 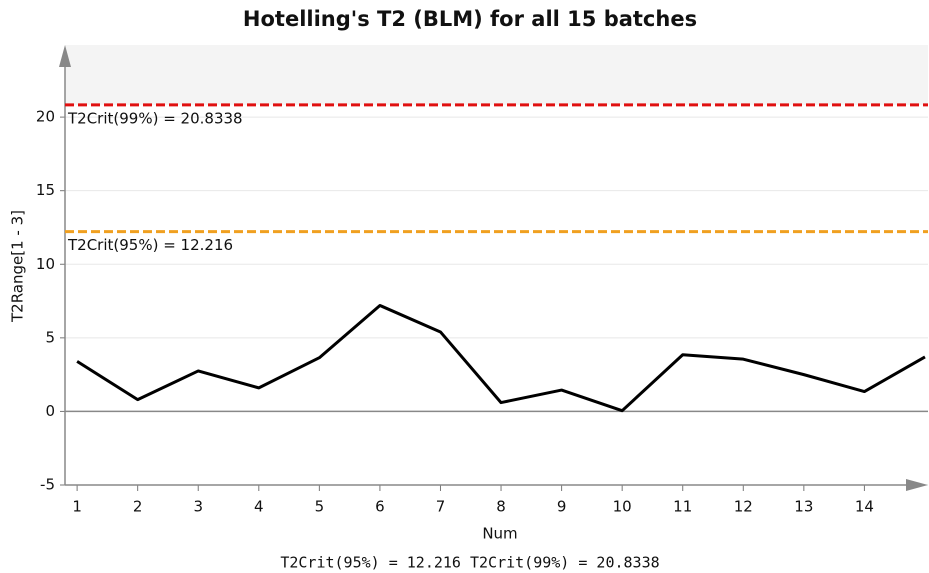 I want to click on y-tick-label: -5, so click(x=47, y=485).